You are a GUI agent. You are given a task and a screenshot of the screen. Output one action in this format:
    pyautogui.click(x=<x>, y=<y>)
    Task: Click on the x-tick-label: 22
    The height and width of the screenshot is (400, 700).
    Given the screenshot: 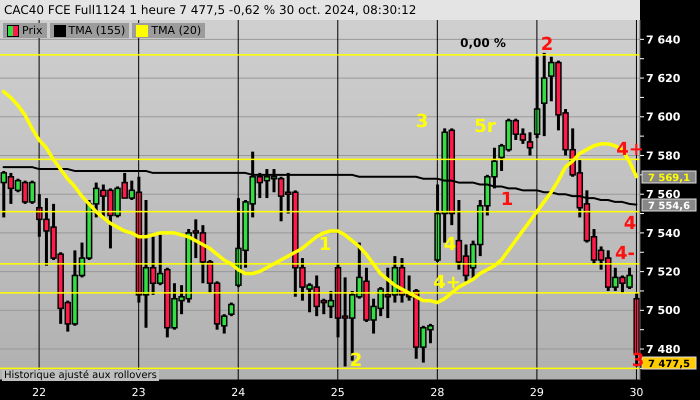 What is the action you would take?
    pyautogui.click(x=39, y=392)
    